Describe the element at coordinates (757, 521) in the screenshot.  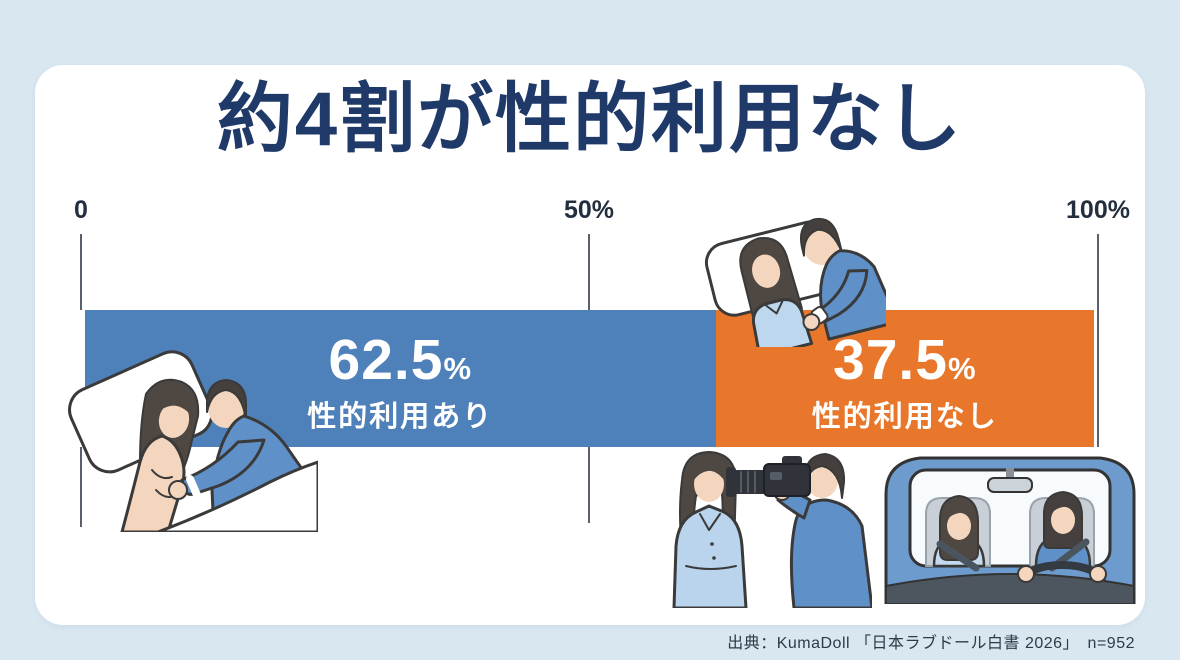
I see `photo-shoot-illustration` at that location.